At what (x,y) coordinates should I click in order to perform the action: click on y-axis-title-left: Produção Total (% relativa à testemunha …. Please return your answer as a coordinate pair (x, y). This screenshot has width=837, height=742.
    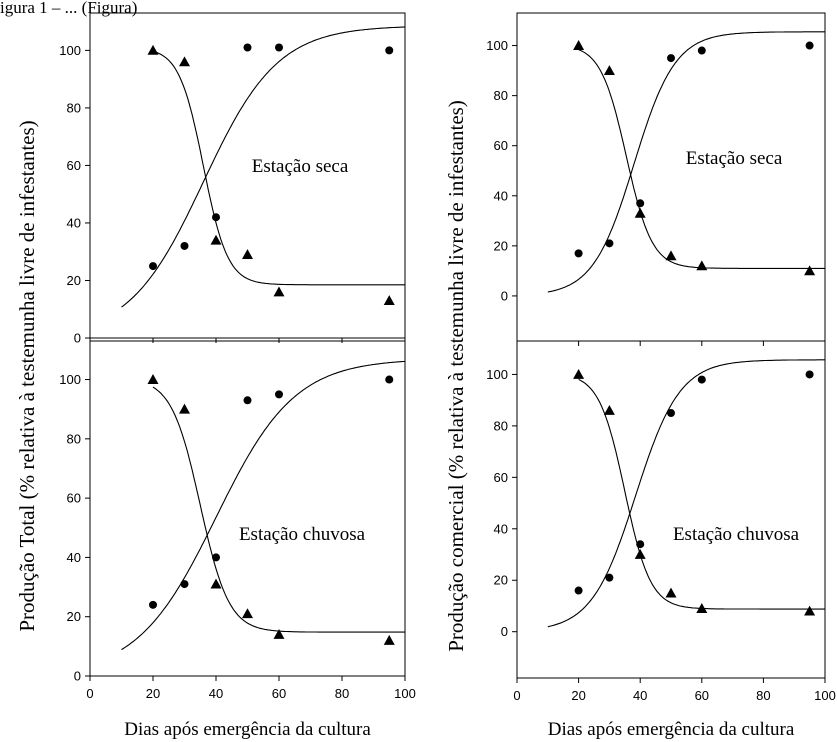
    Looking at the image, I should click on (27, 375).